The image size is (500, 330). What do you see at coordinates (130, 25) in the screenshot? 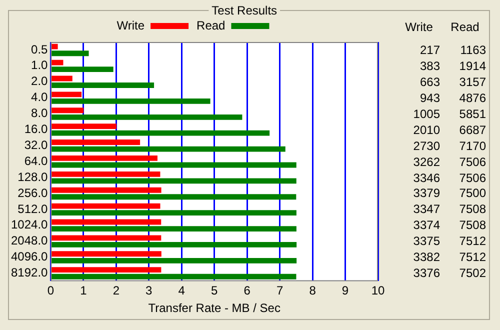
I see `legend-label: Write` at bounding box center [130, 25].